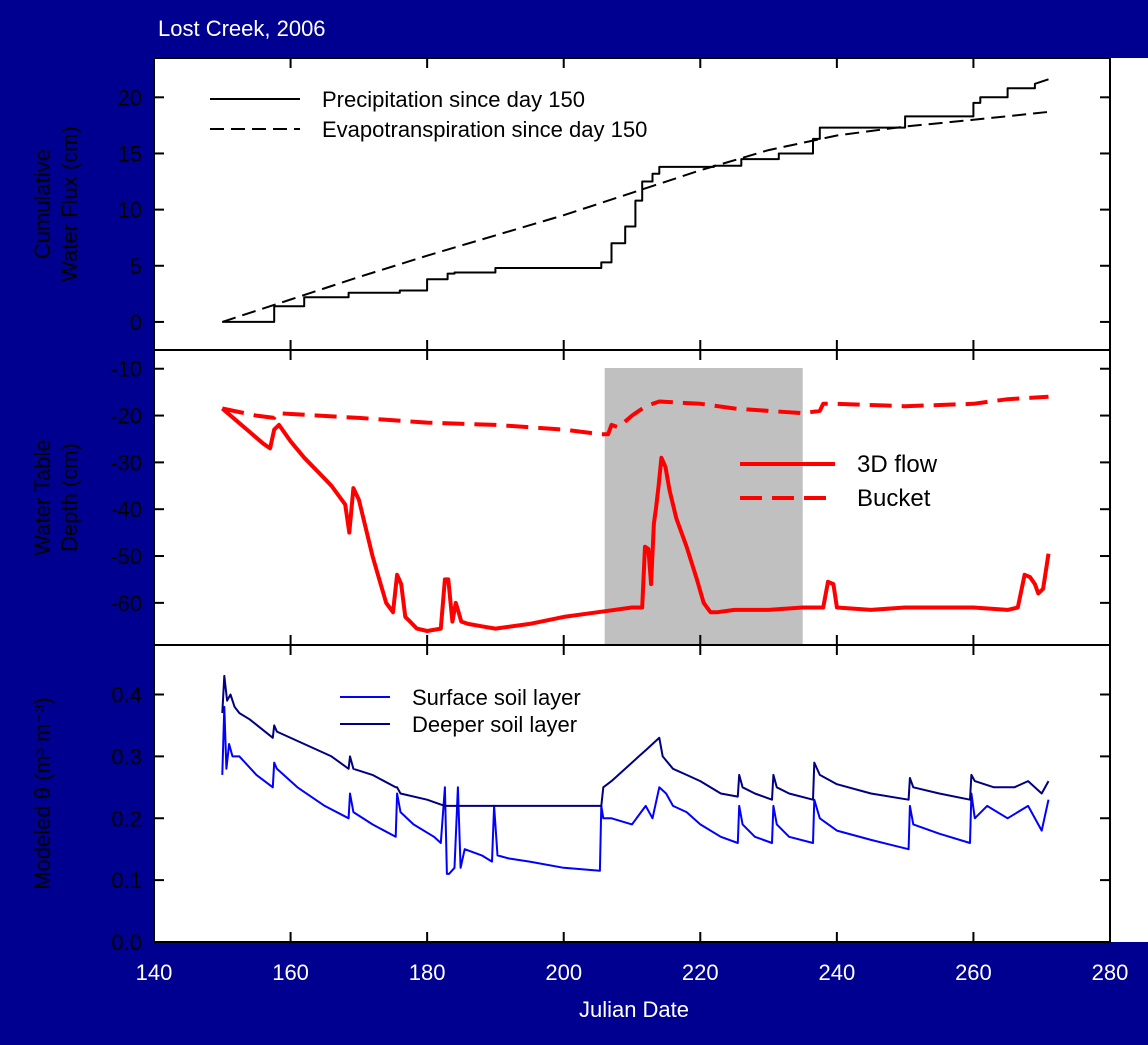  Describe the element at coordinates (126, 818) in the screenshot. I see `y-tick-label-2-2: 0.2` at that location.